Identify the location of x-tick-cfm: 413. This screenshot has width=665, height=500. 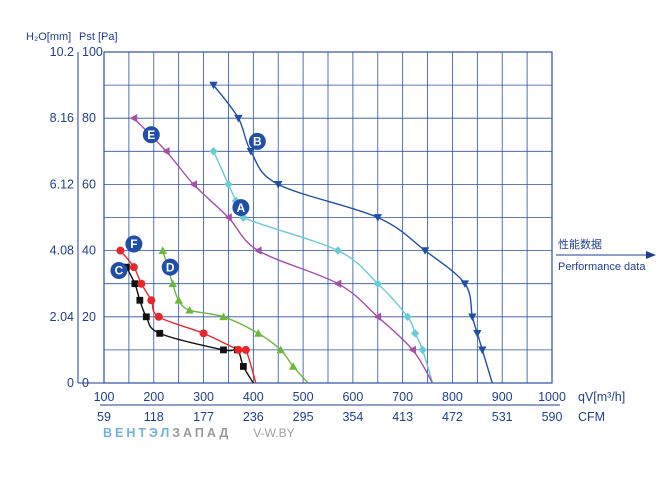
(402, 417).